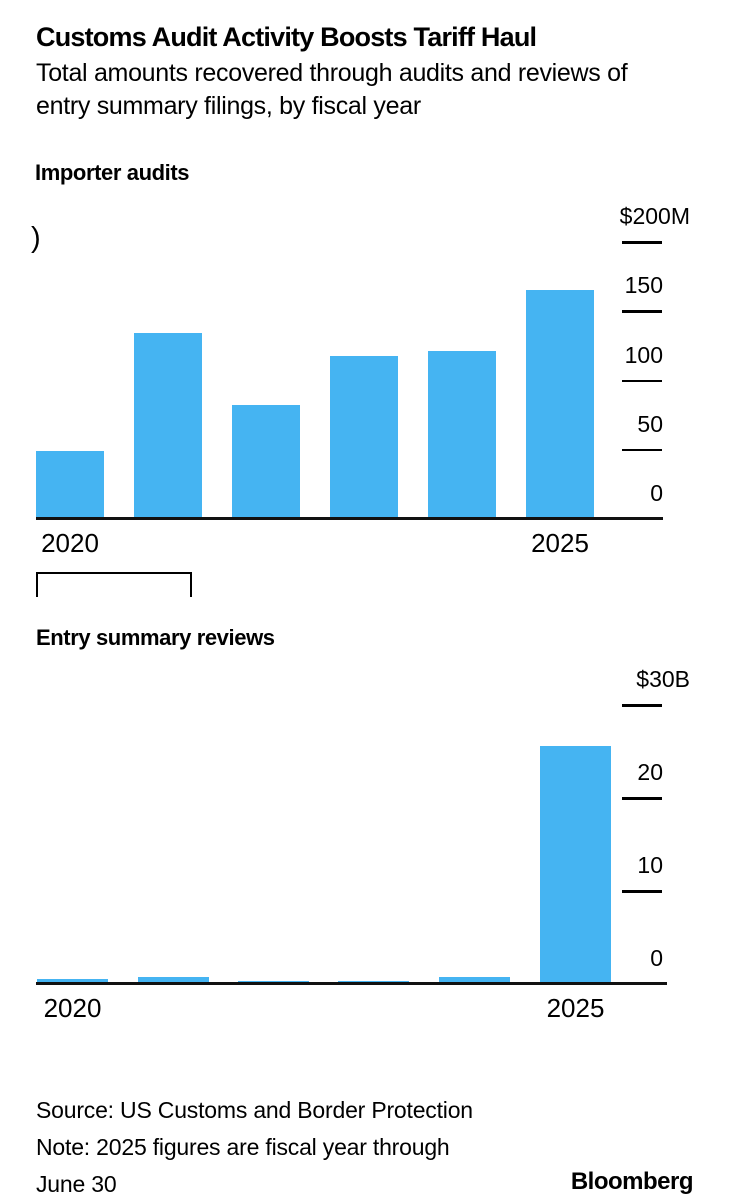  Describe the element at coordinates (656, 958) in the screenshot. I see `entry-summary-reviews-ytick-label-0: 0` at that location.